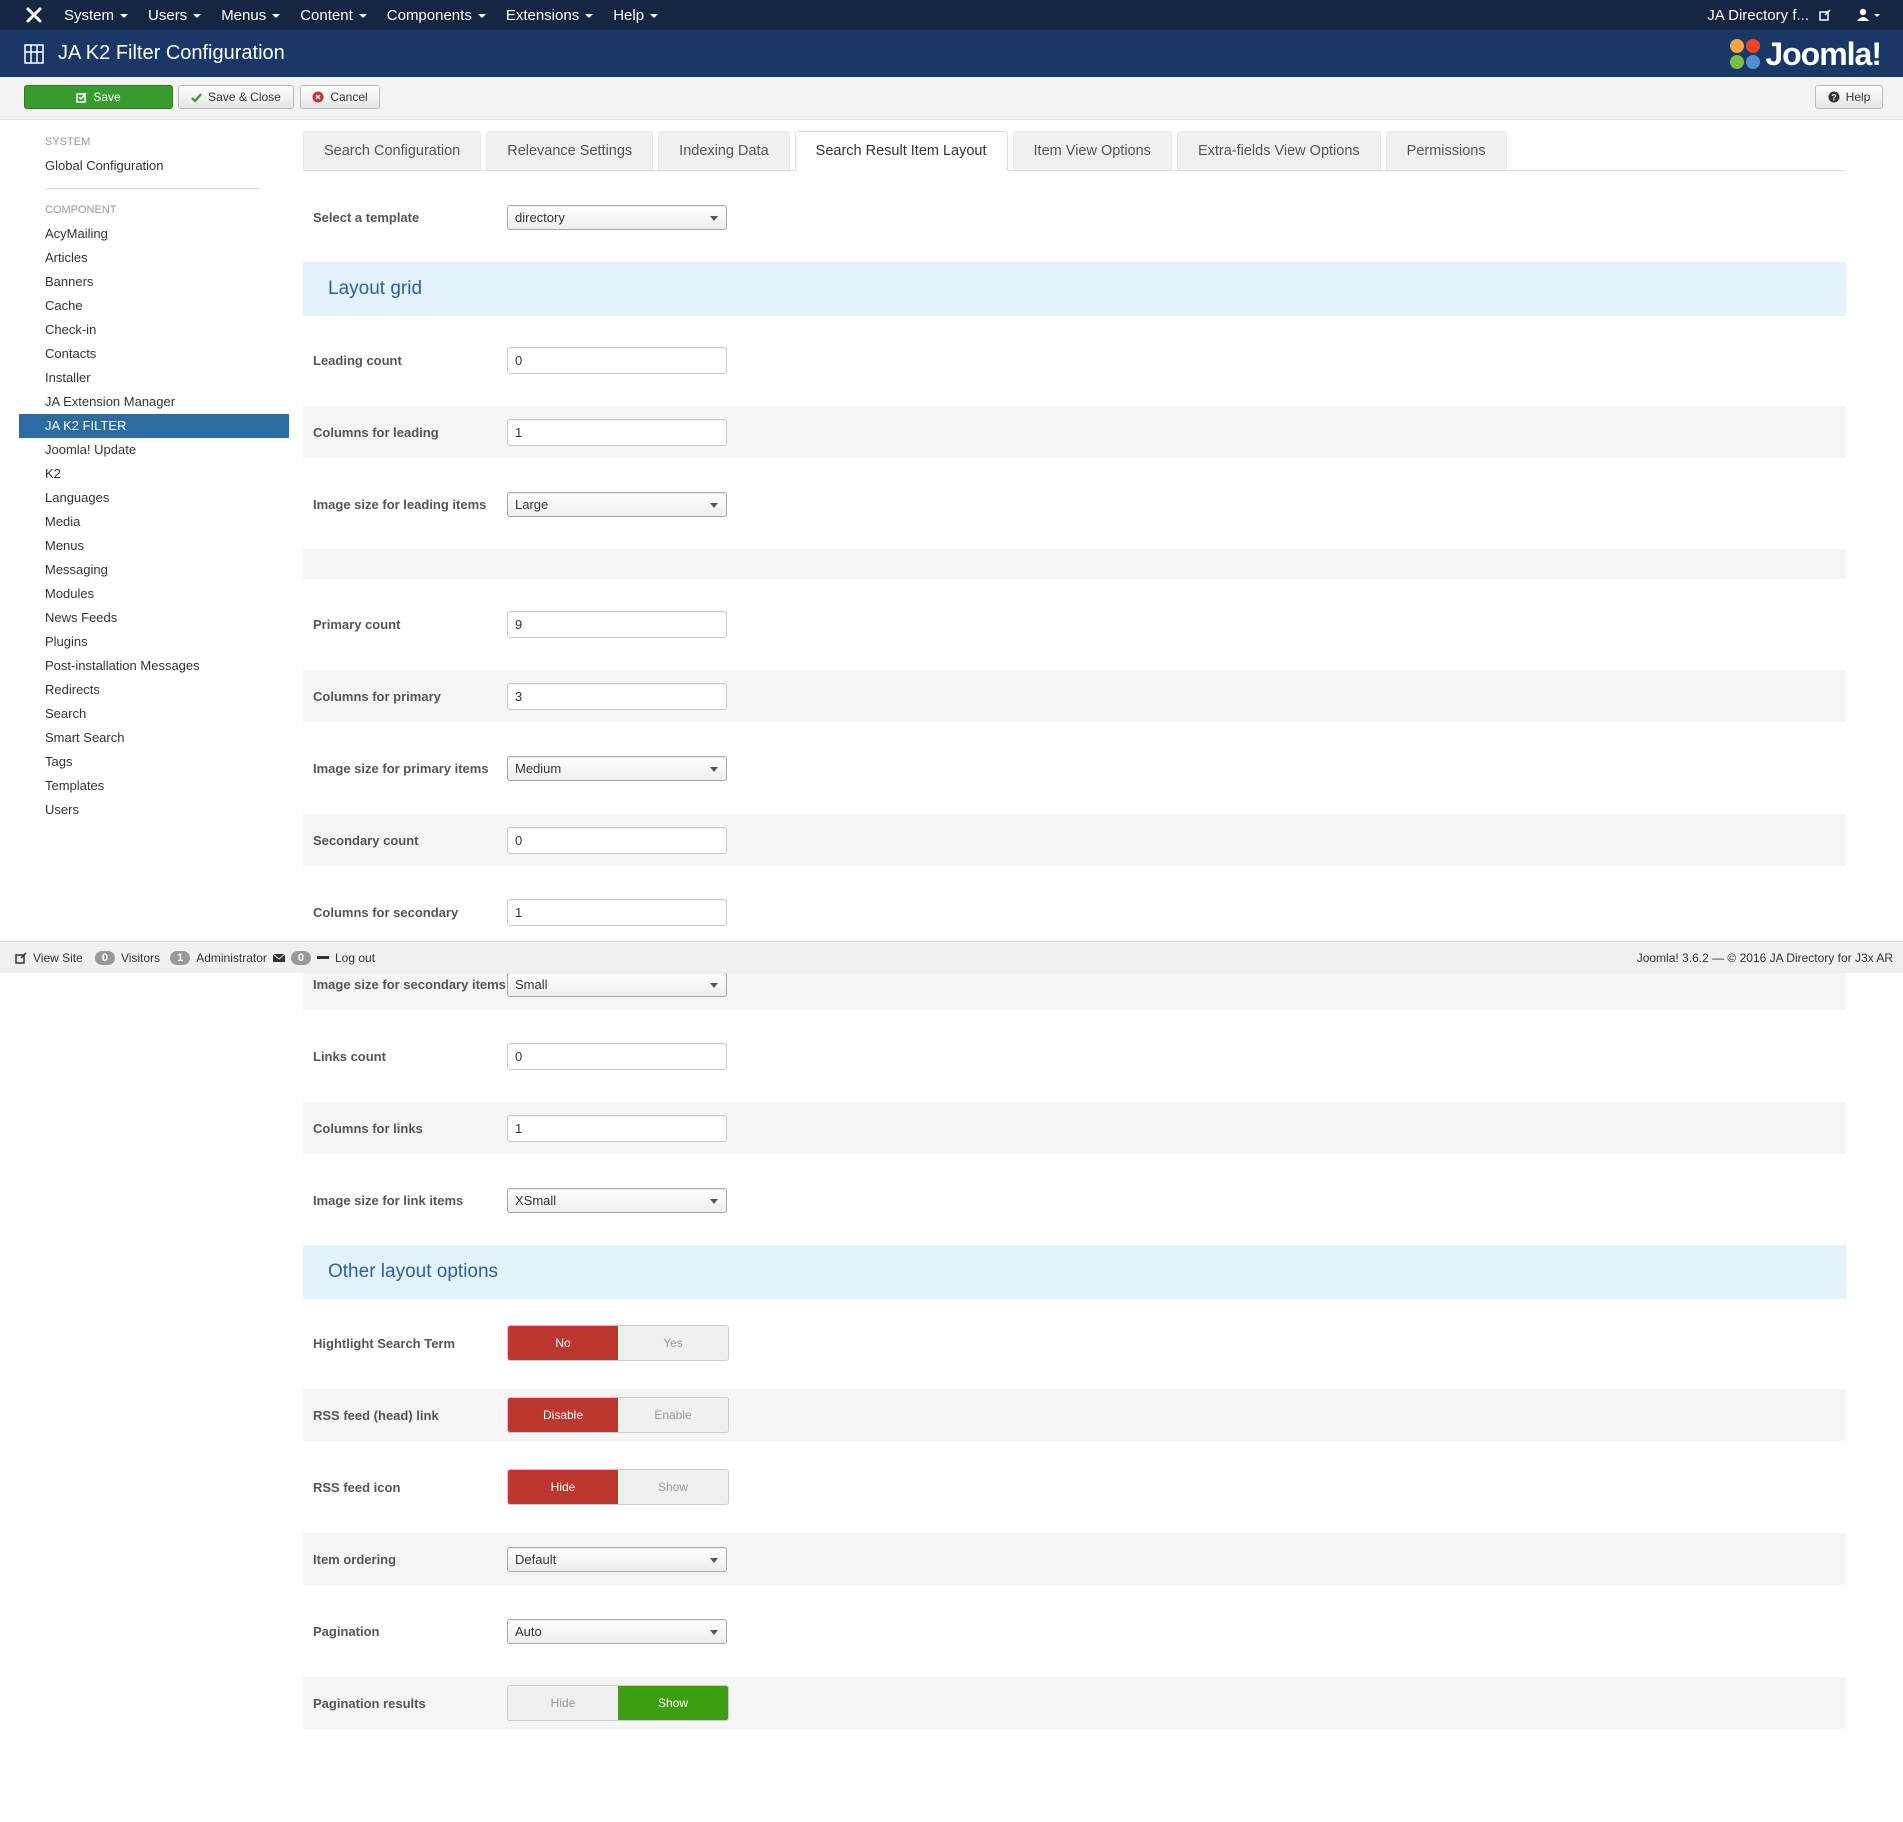 This screenshot has height=1822, width=1903. Describe the element at coordinates (71, 329) in the screenshot. I see `sidebar-item: Check-in` at that location.